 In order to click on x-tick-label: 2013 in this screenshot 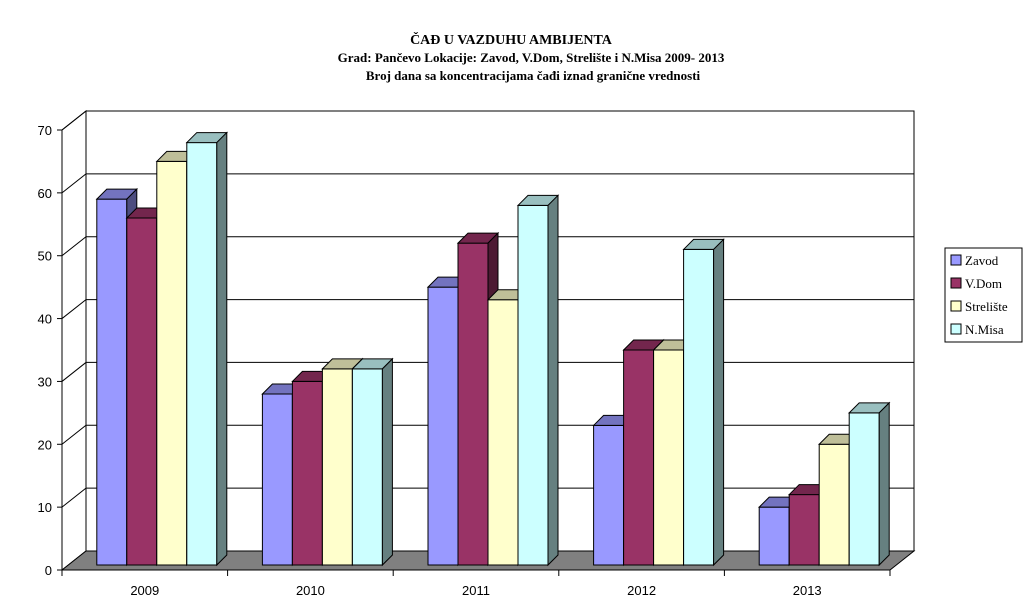, I will do `click(807, 590)`.